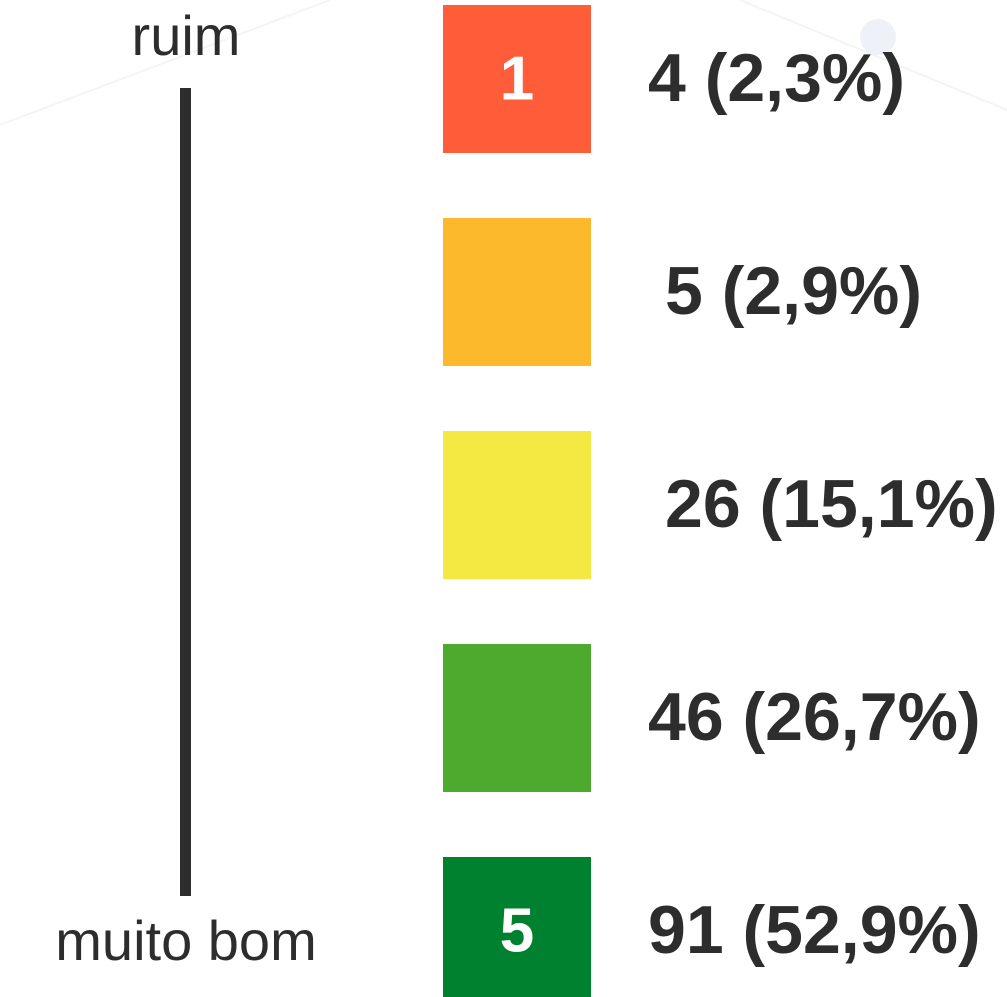  Describe the element at coordinates (185, 940) in the screenshot. I see `bottom-label: muito bom` at that location.